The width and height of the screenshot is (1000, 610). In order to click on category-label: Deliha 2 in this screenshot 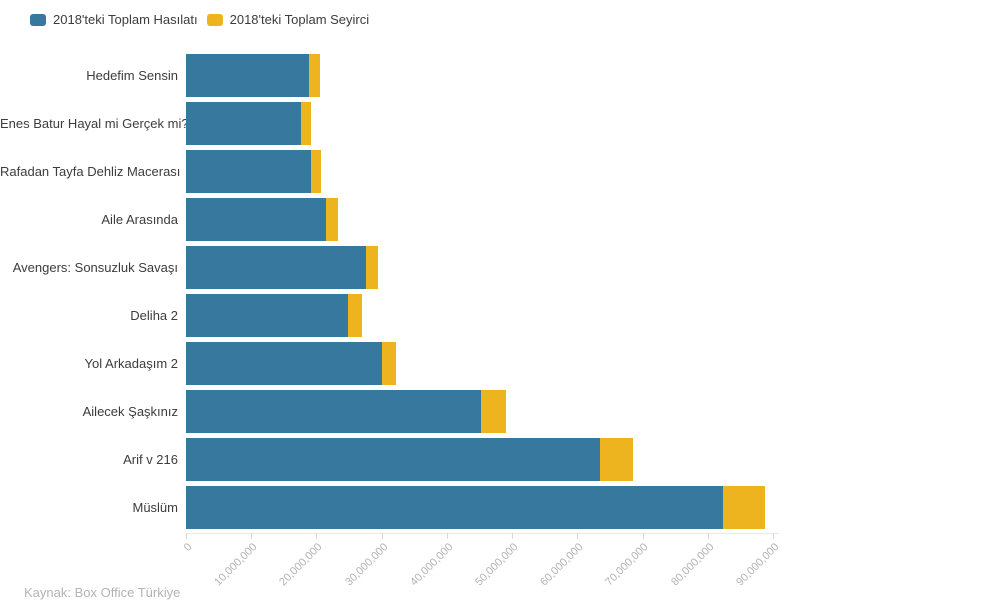, I will do `click(154, 315)`.